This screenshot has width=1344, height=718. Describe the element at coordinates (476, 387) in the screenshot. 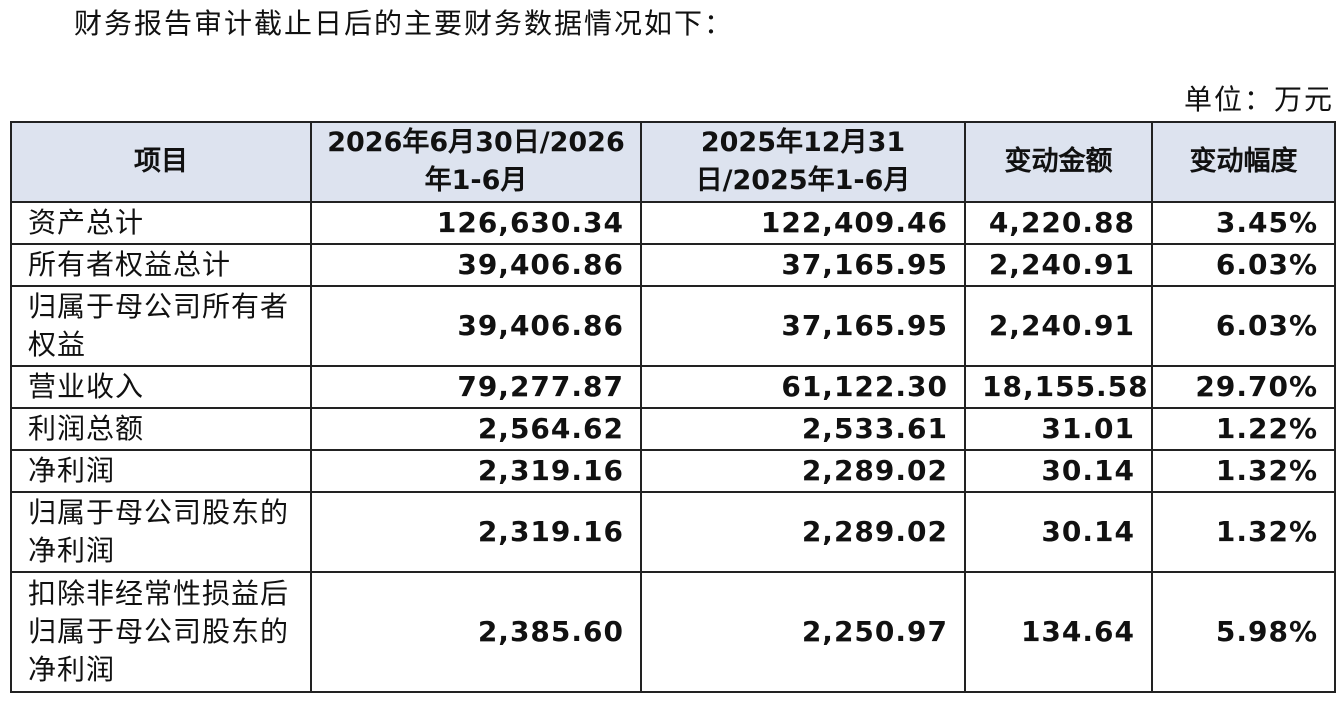

I see `current-value: 79,277.87` at that location.